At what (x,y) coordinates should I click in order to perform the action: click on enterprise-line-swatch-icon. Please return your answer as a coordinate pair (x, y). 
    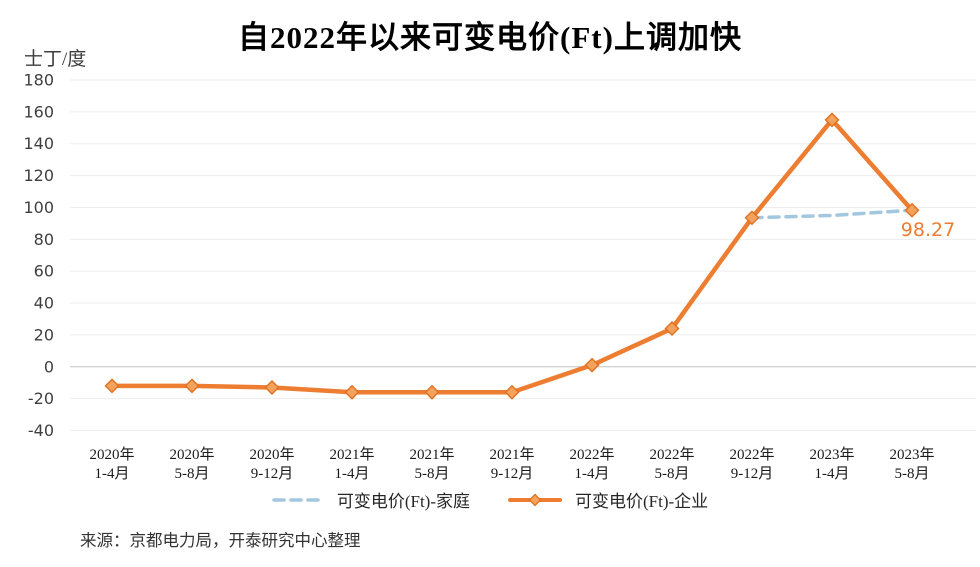
    Looking at the image, I should click on (535, 499).